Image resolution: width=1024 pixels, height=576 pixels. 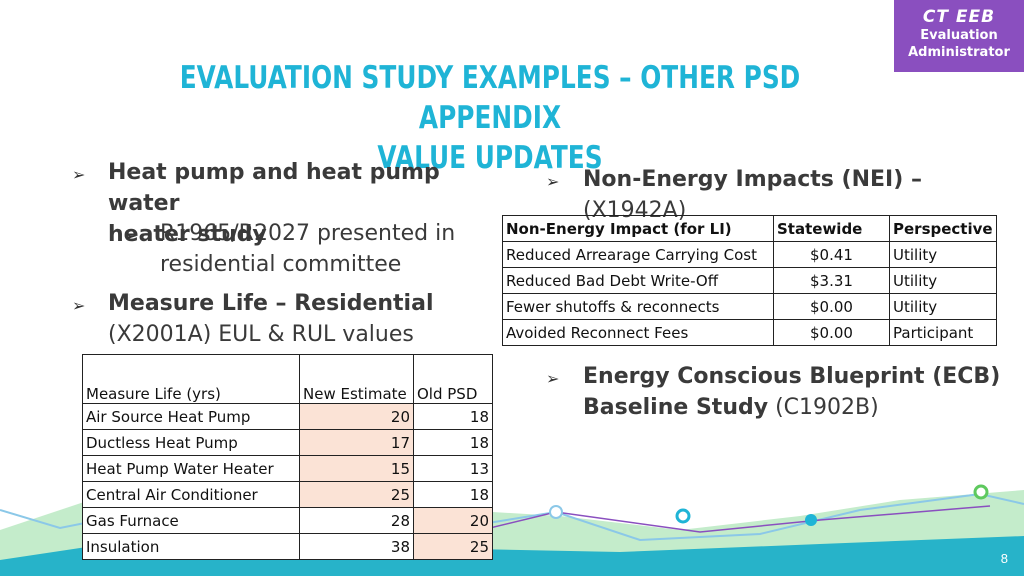 What do you see at coordinates (792, 376) in the screenshot?
I see `bullet-text: Energy Conscious Blueprint (ECB)` at bounding box center [792, 376].